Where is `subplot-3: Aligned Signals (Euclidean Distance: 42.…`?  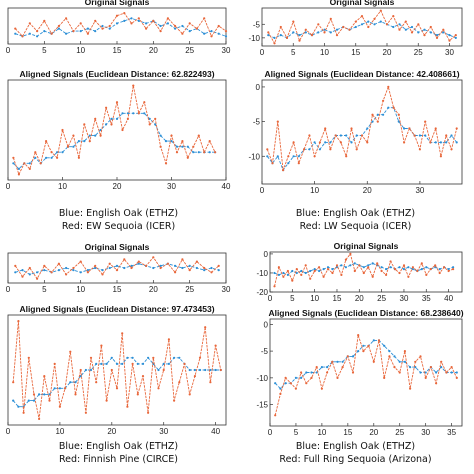 subplot-3: Aligned Signals (Euclidean Distance: 42.… is located at coordinates (355, 132).